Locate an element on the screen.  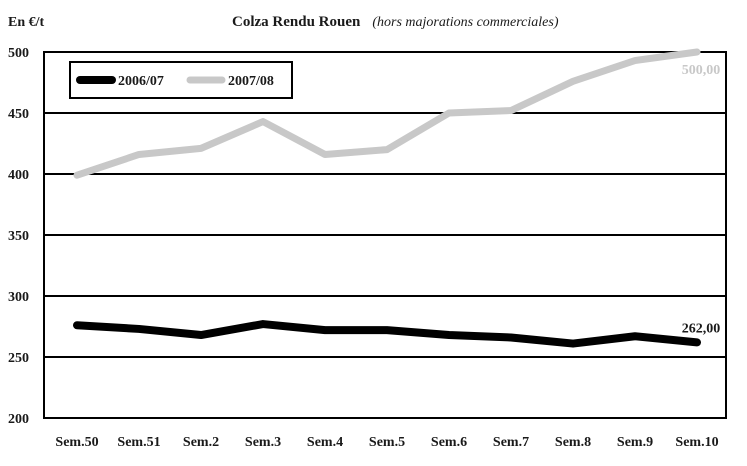
y-tick-label: 500 is located at coordinates (18, 53).